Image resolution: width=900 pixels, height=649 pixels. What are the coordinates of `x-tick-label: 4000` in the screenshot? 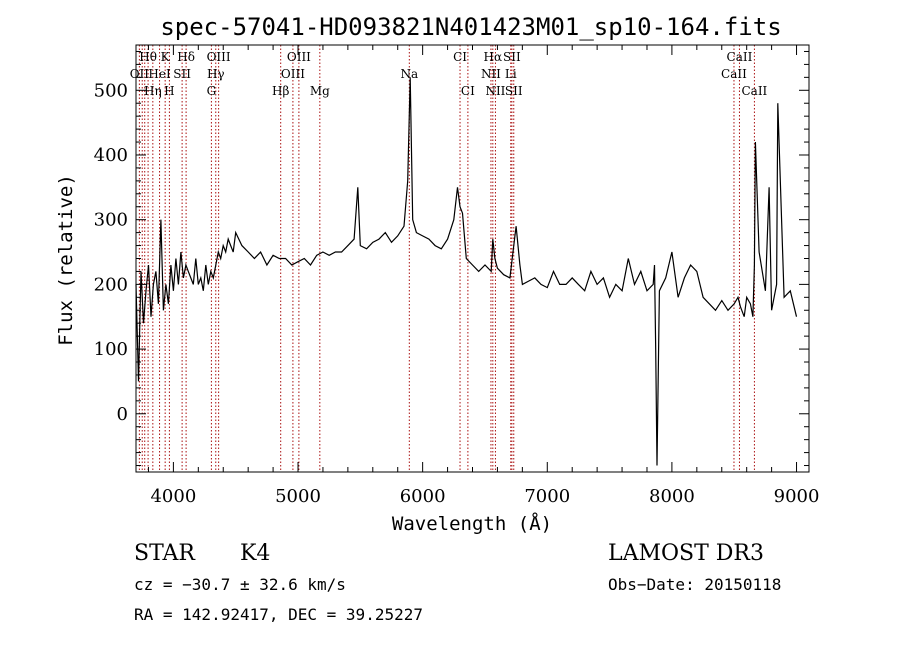 It's located at (173, 496).